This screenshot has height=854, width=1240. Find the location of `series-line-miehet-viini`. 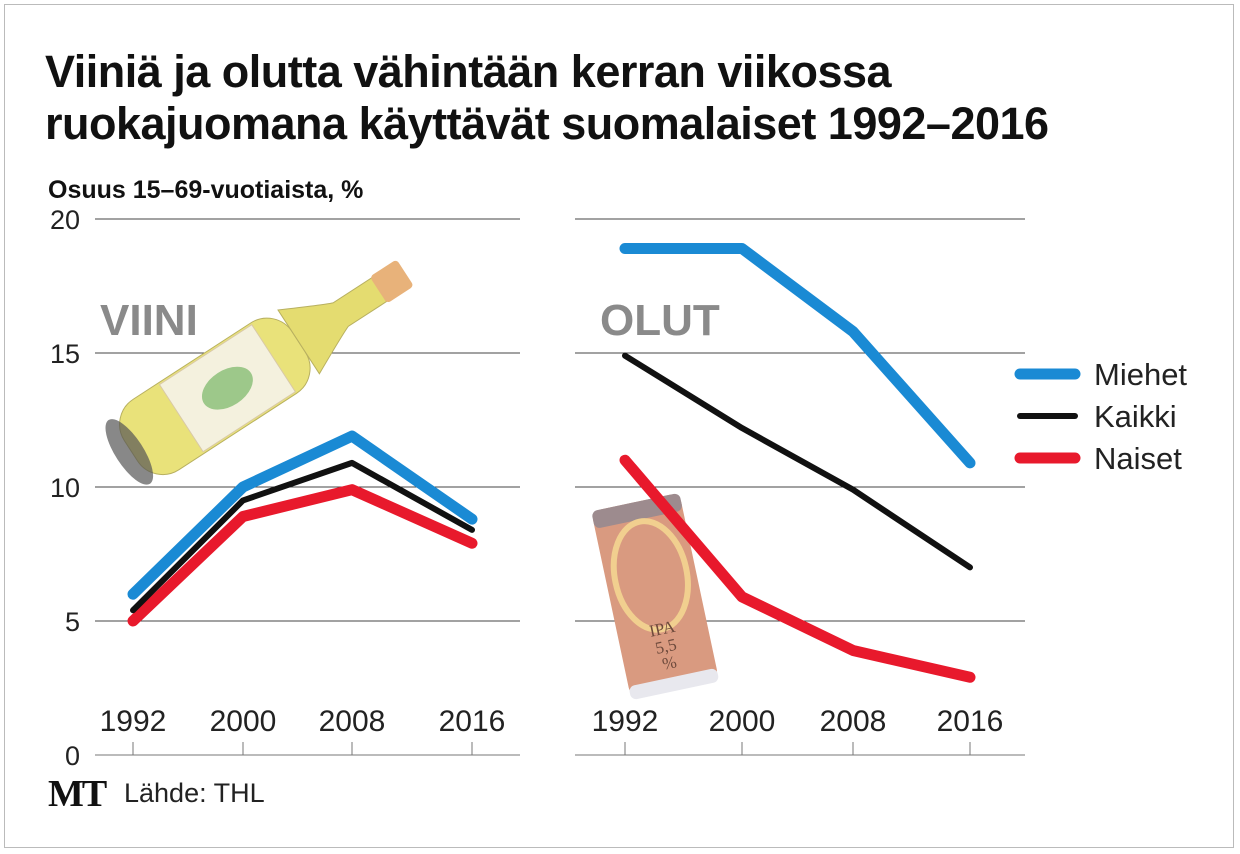

series-line-miehet-viini is located at coordinates (302, 515).